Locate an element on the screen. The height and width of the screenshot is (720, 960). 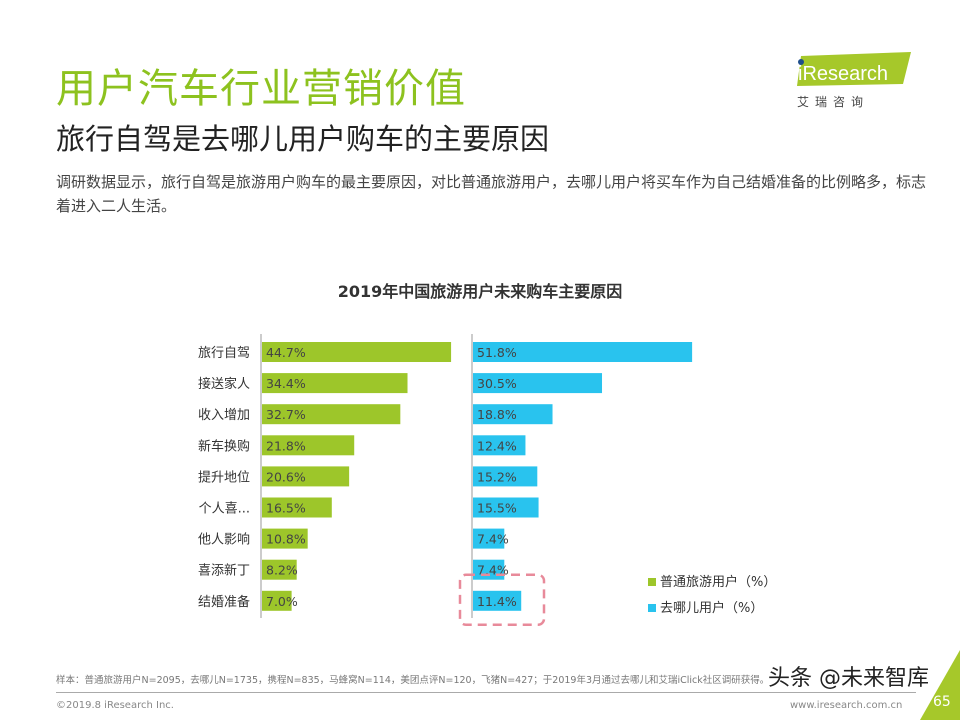
legend-item-series-1: 去哪儿用户（%） is located at coordinates (705, 606).